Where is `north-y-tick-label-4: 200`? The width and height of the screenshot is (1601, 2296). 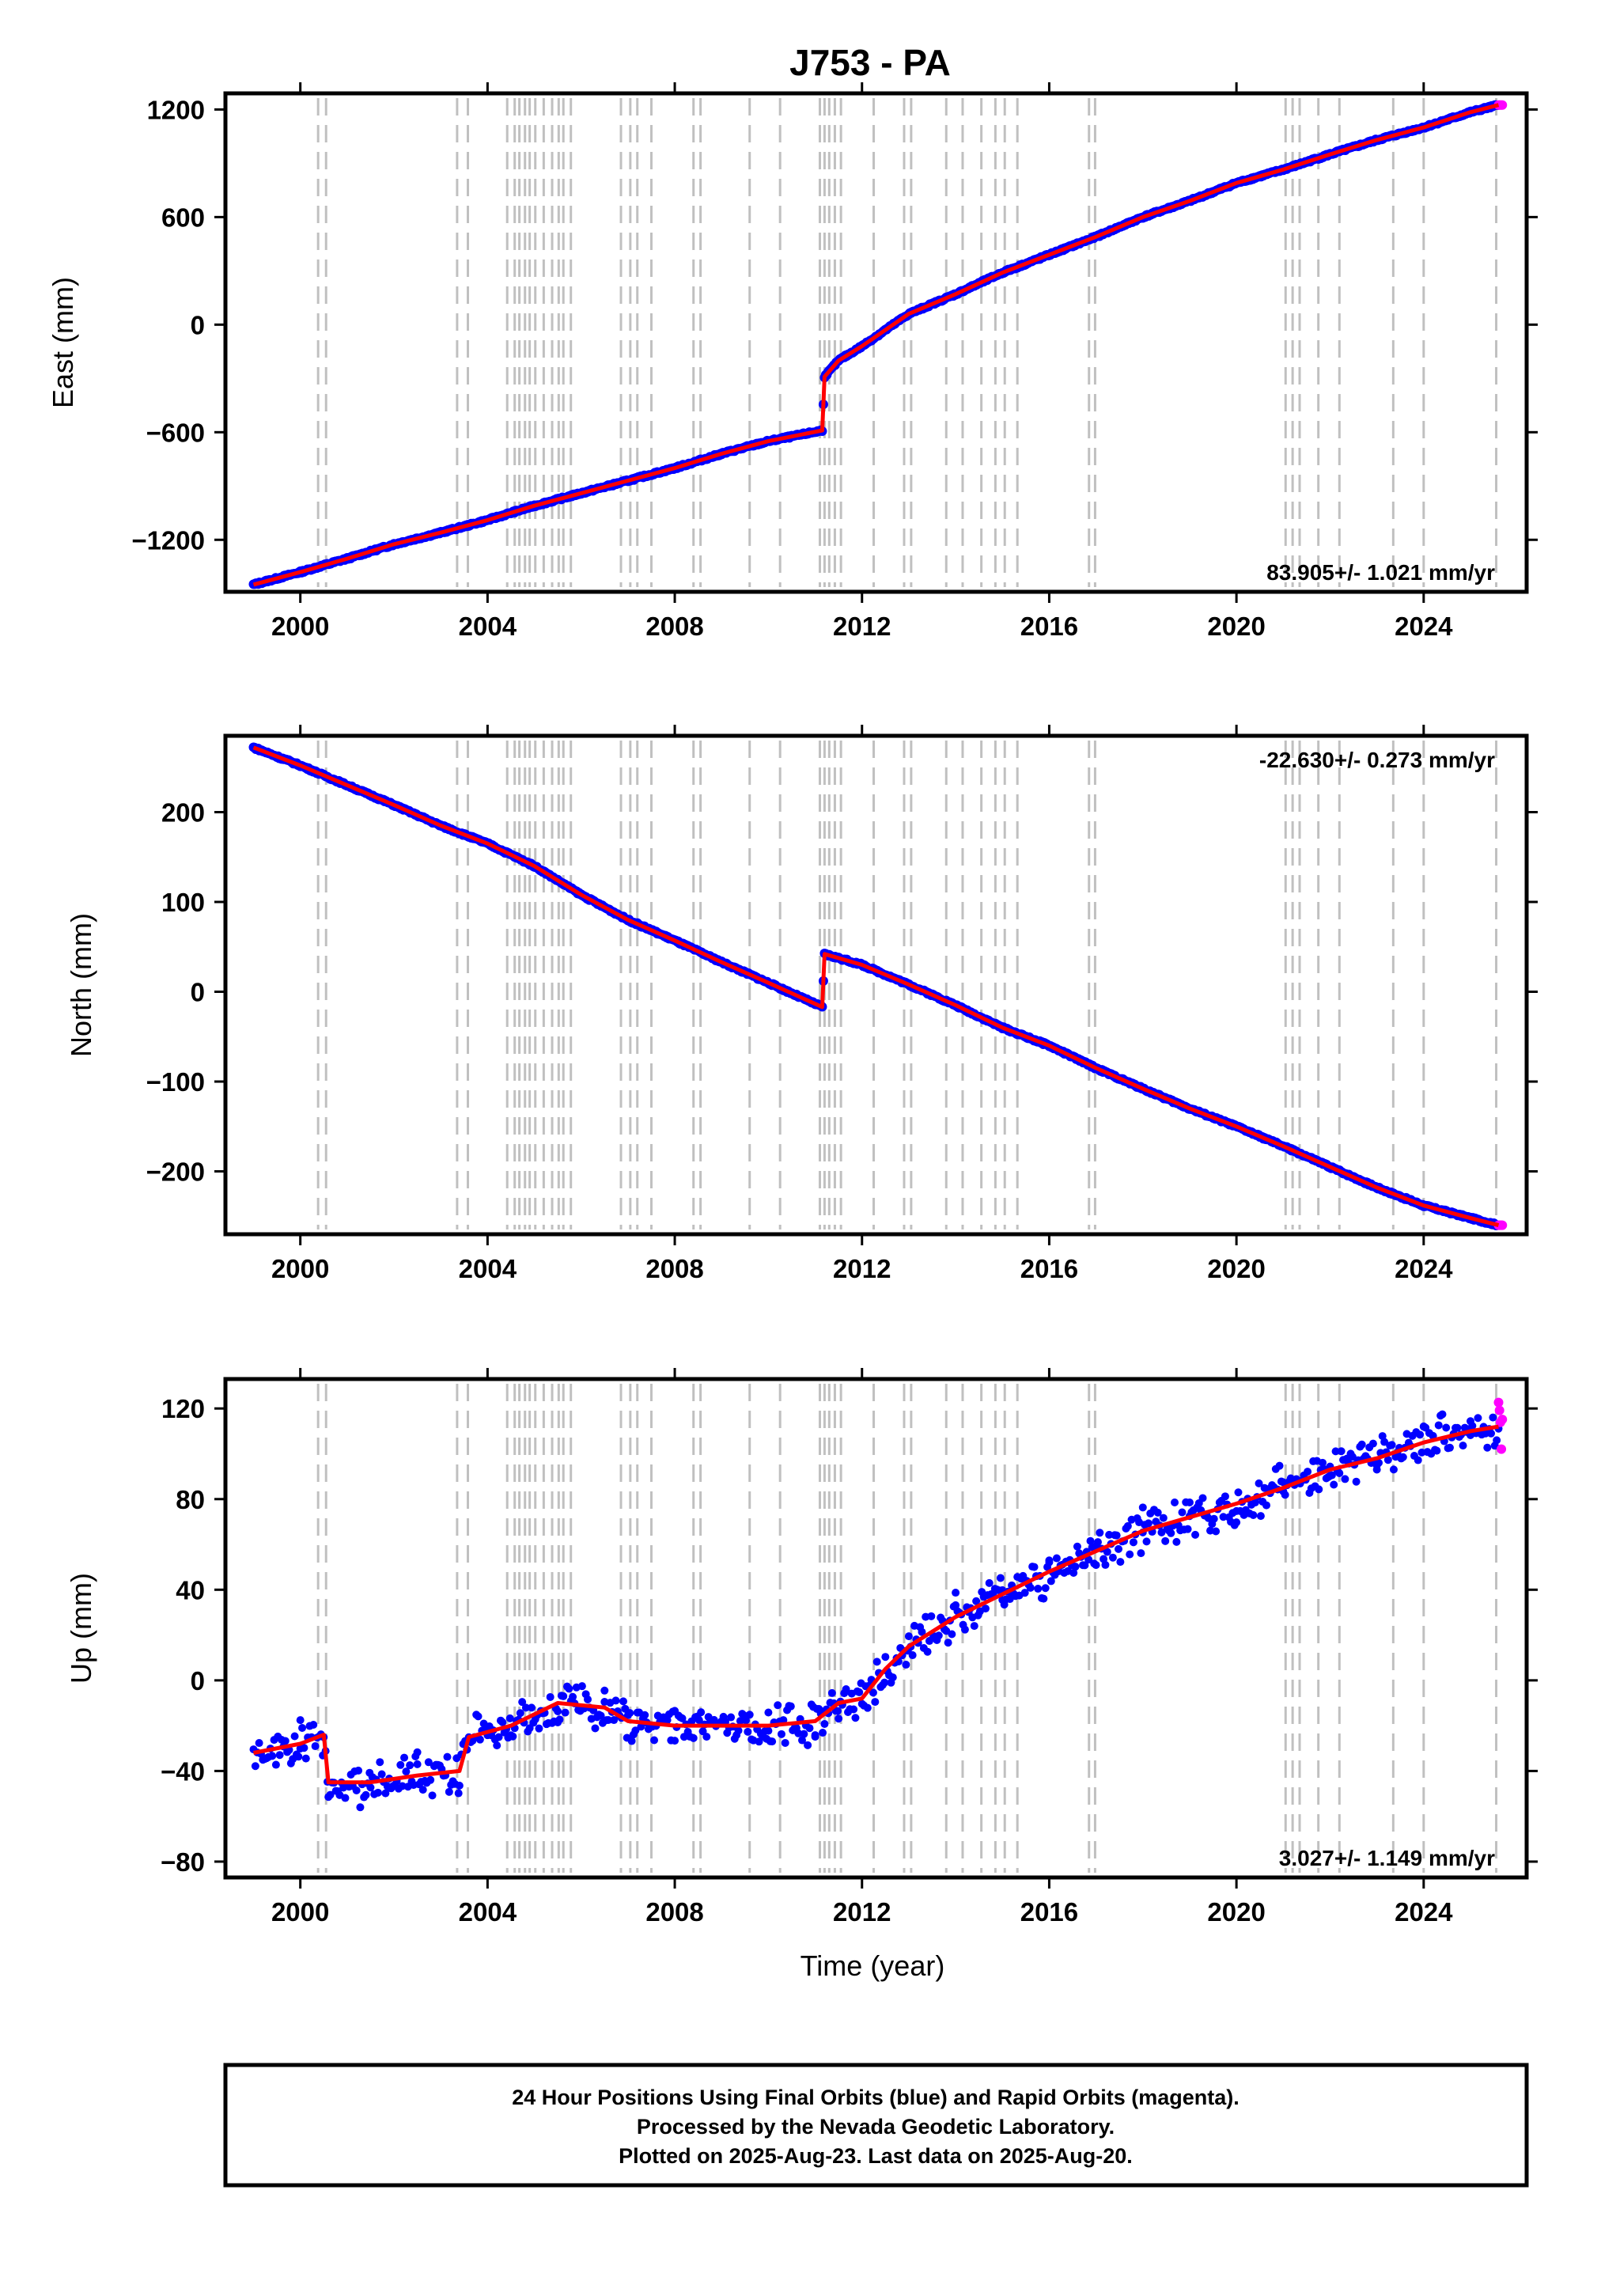
north-y-tick-label-4: 200 is located at coordinates (183, 813).